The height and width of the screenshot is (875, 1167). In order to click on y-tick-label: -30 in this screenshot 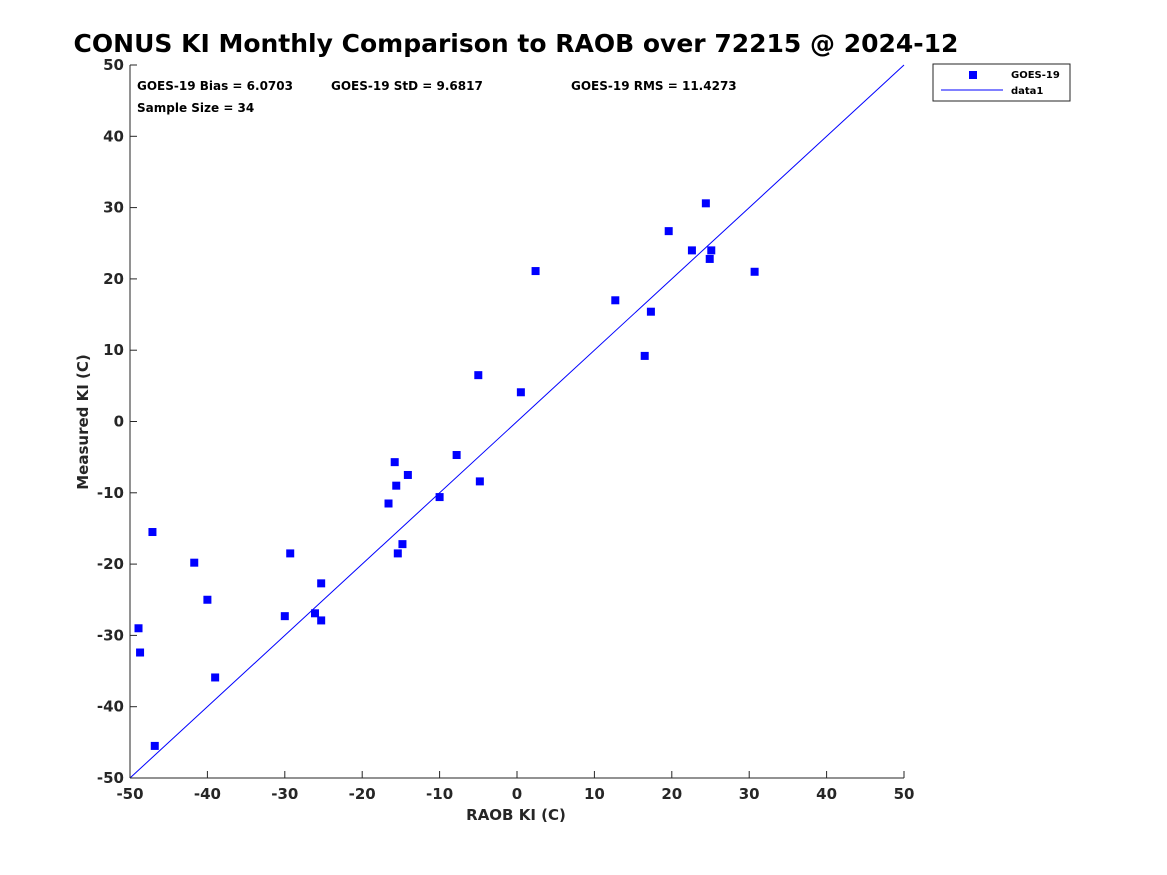, I will do `click(110, 635)`.